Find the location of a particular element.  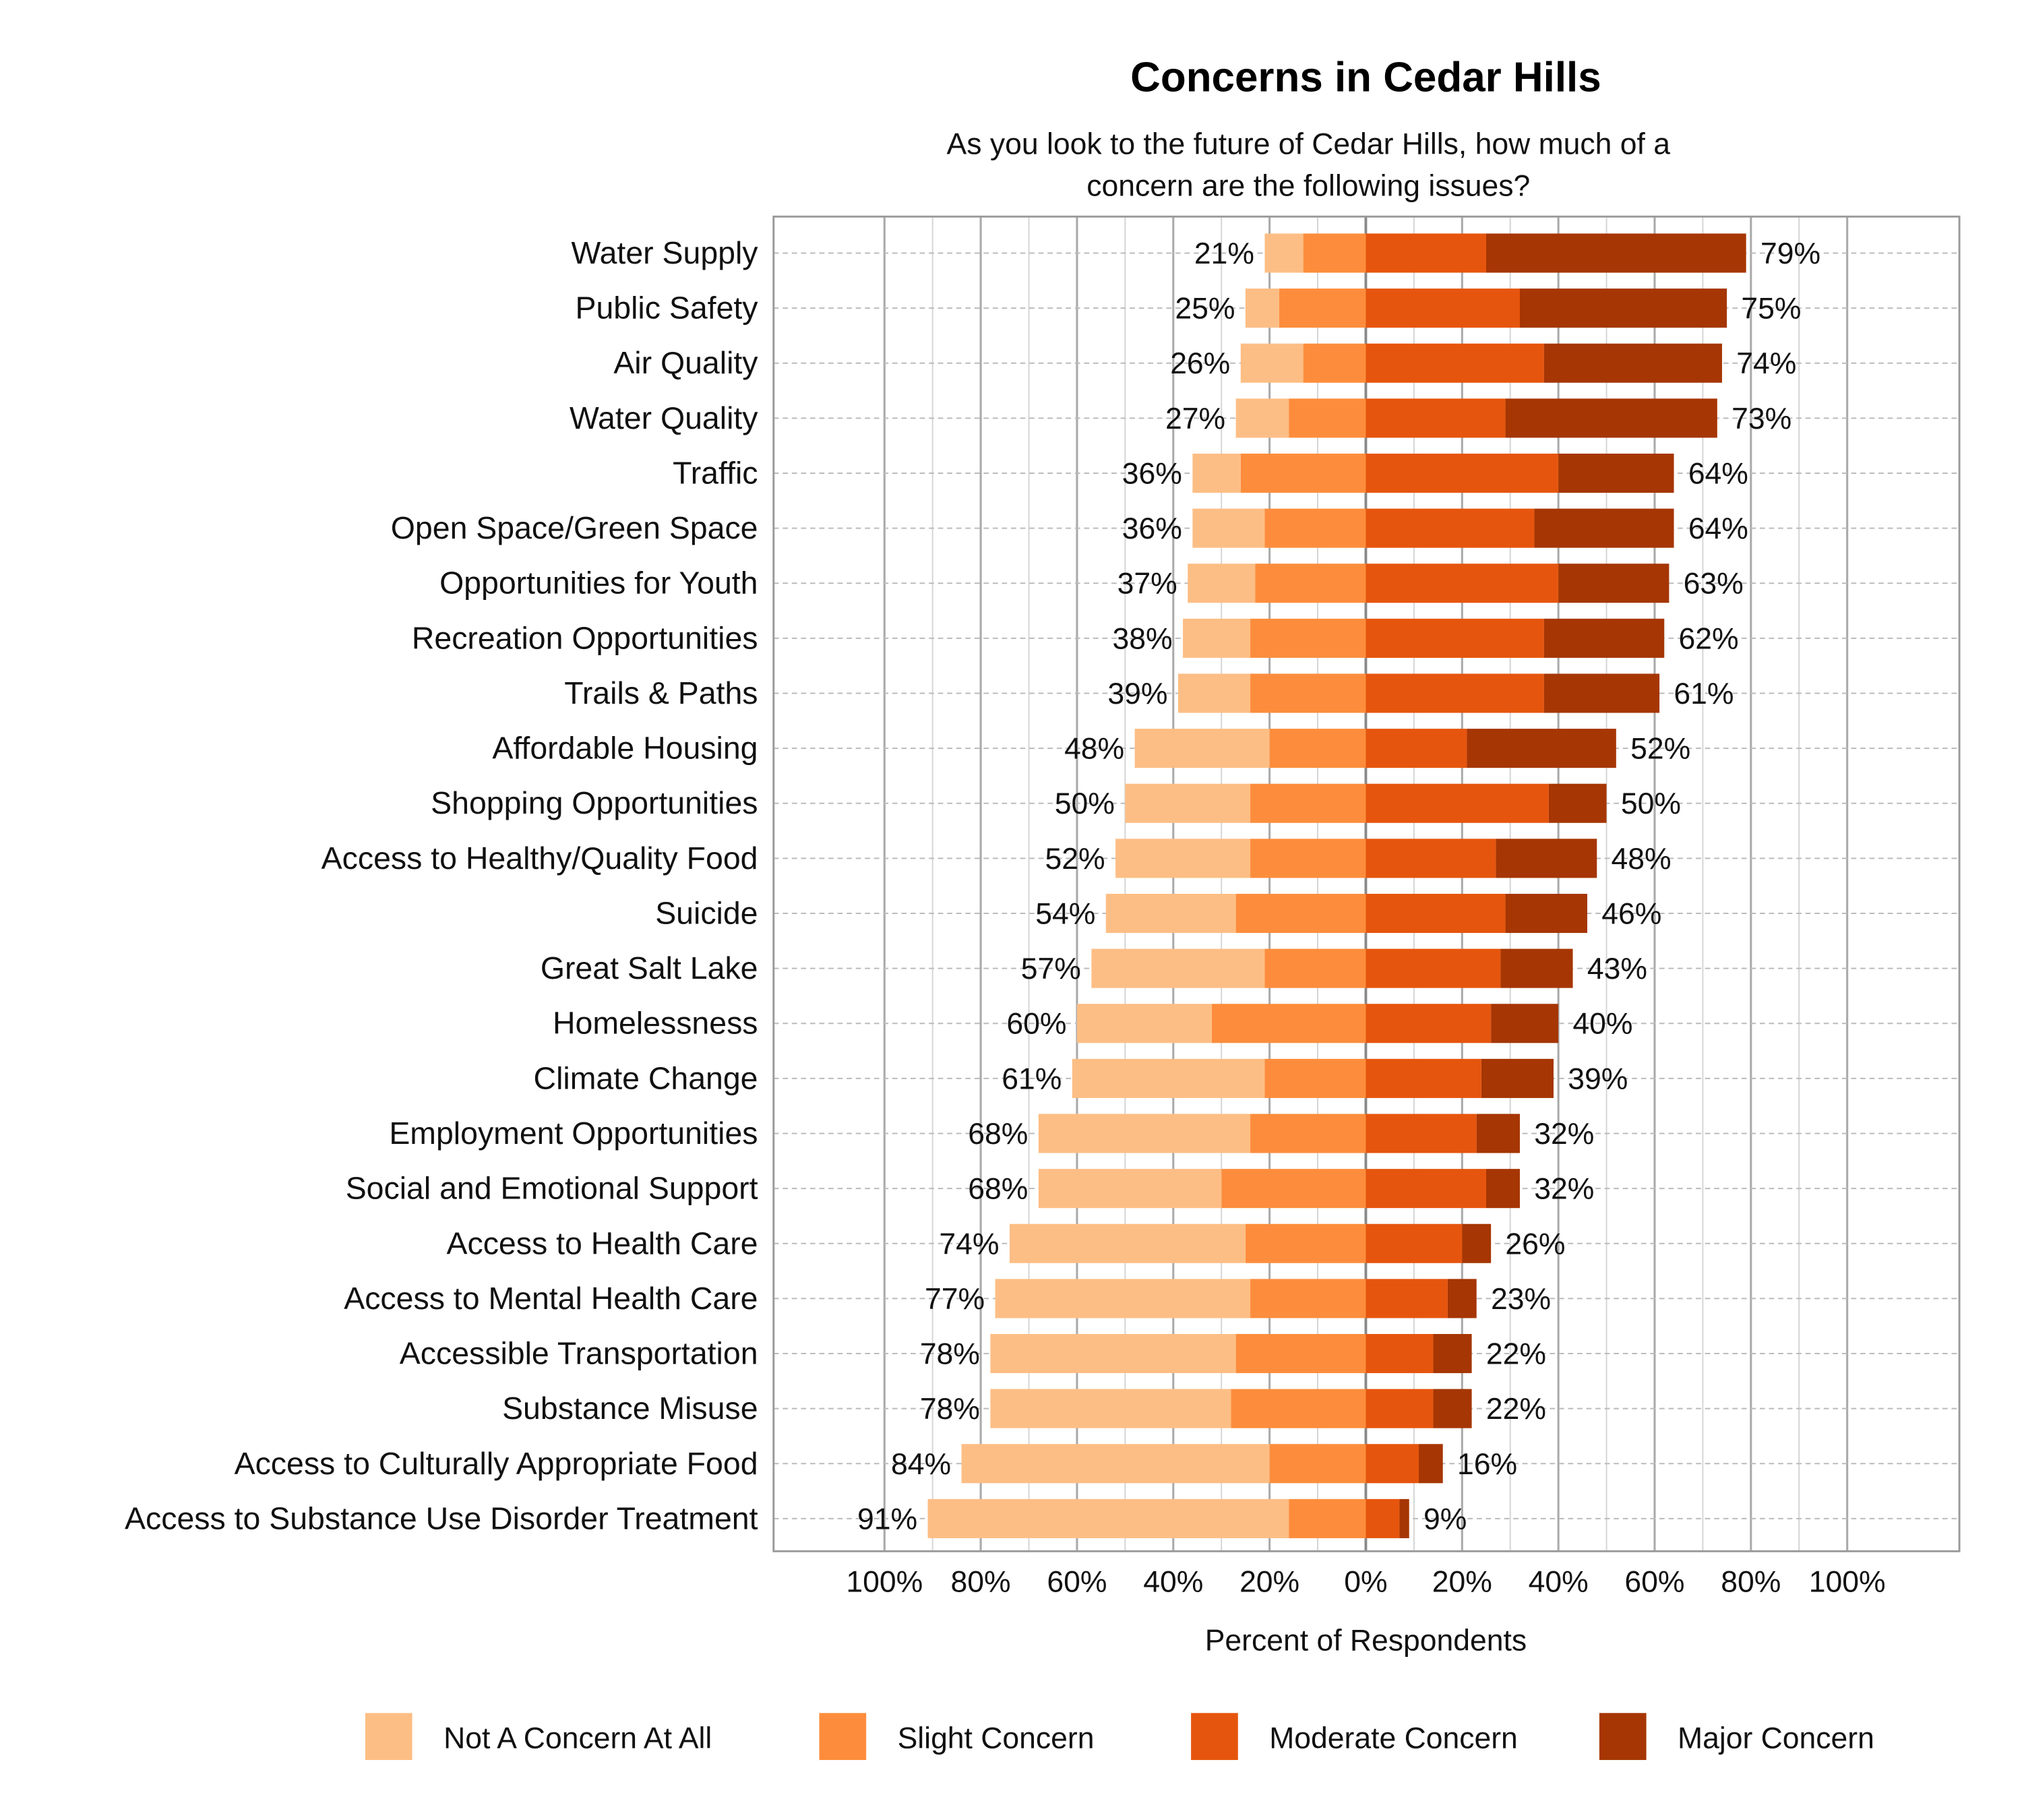

left-total-label: 36% is located at coordinates (1152, 473).